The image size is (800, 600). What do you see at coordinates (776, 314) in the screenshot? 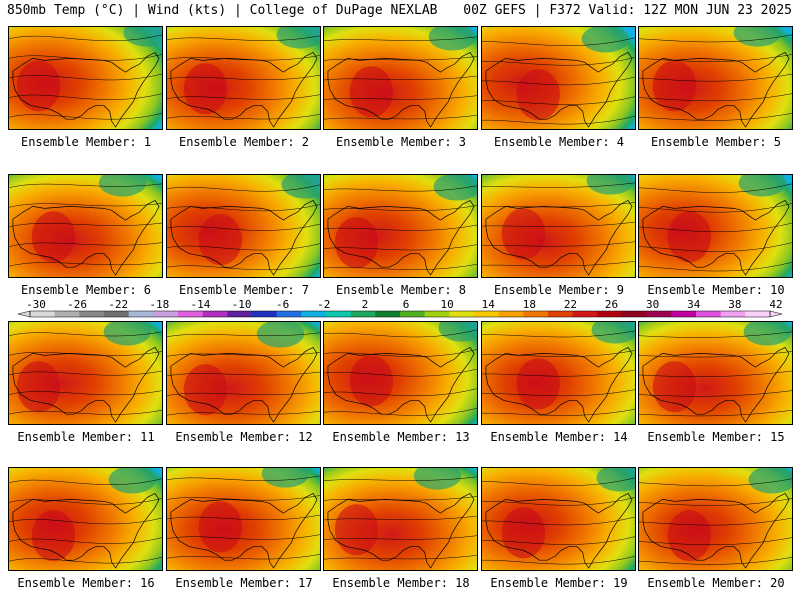
I see `colorbar-high-arrow` at bounding box center [776, 314].